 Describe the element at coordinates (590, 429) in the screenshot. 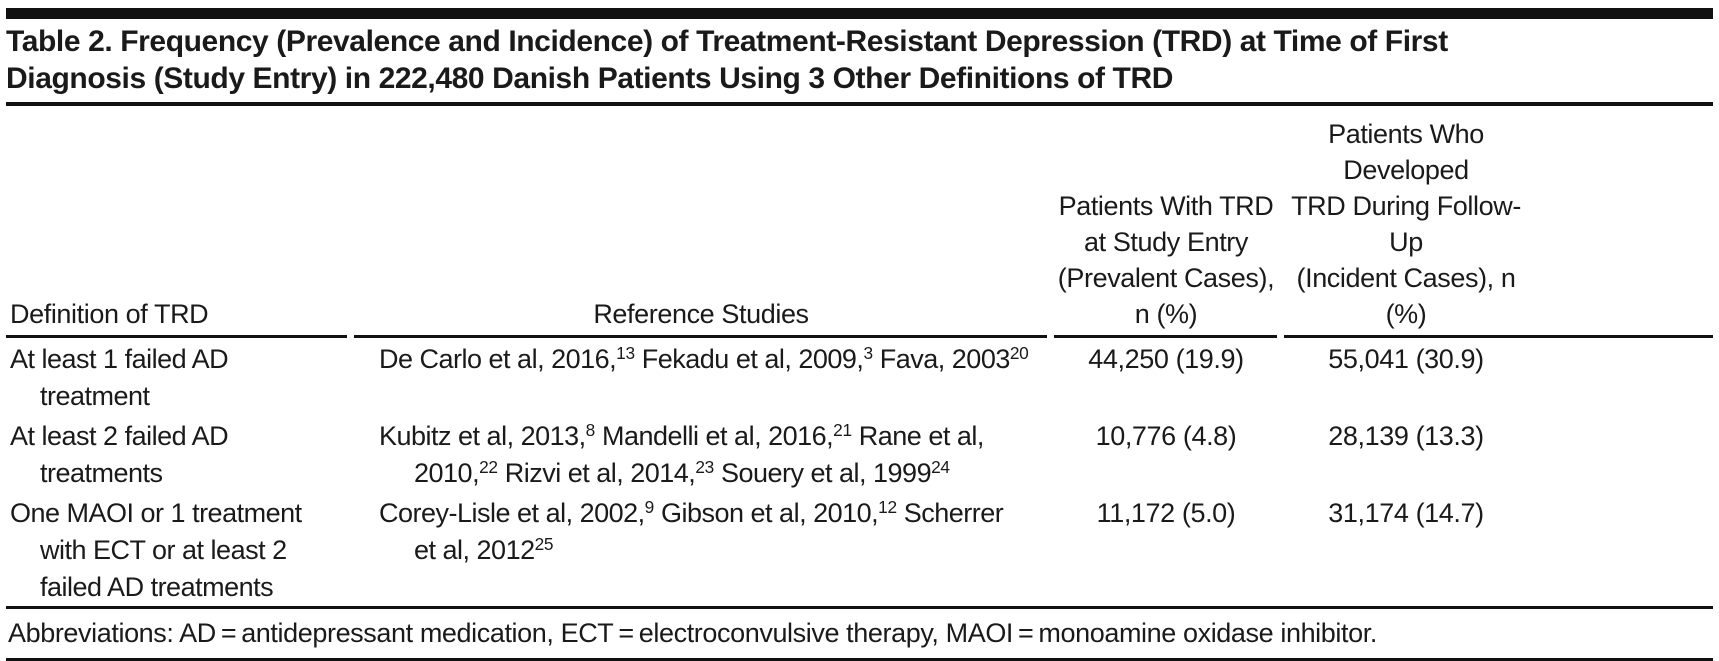

I see `citation-superscript: 8` at that location.